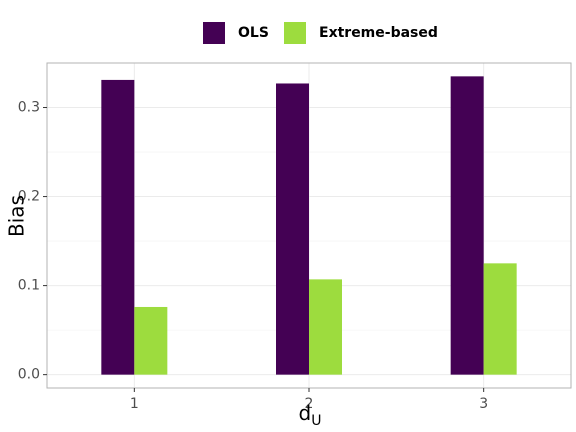 Image resolution: width=576 pixels, height=432 pixels. Describe the element at coordinates (305, 413) in the screenshot. I see `x-axis-title-main: d` at that location.